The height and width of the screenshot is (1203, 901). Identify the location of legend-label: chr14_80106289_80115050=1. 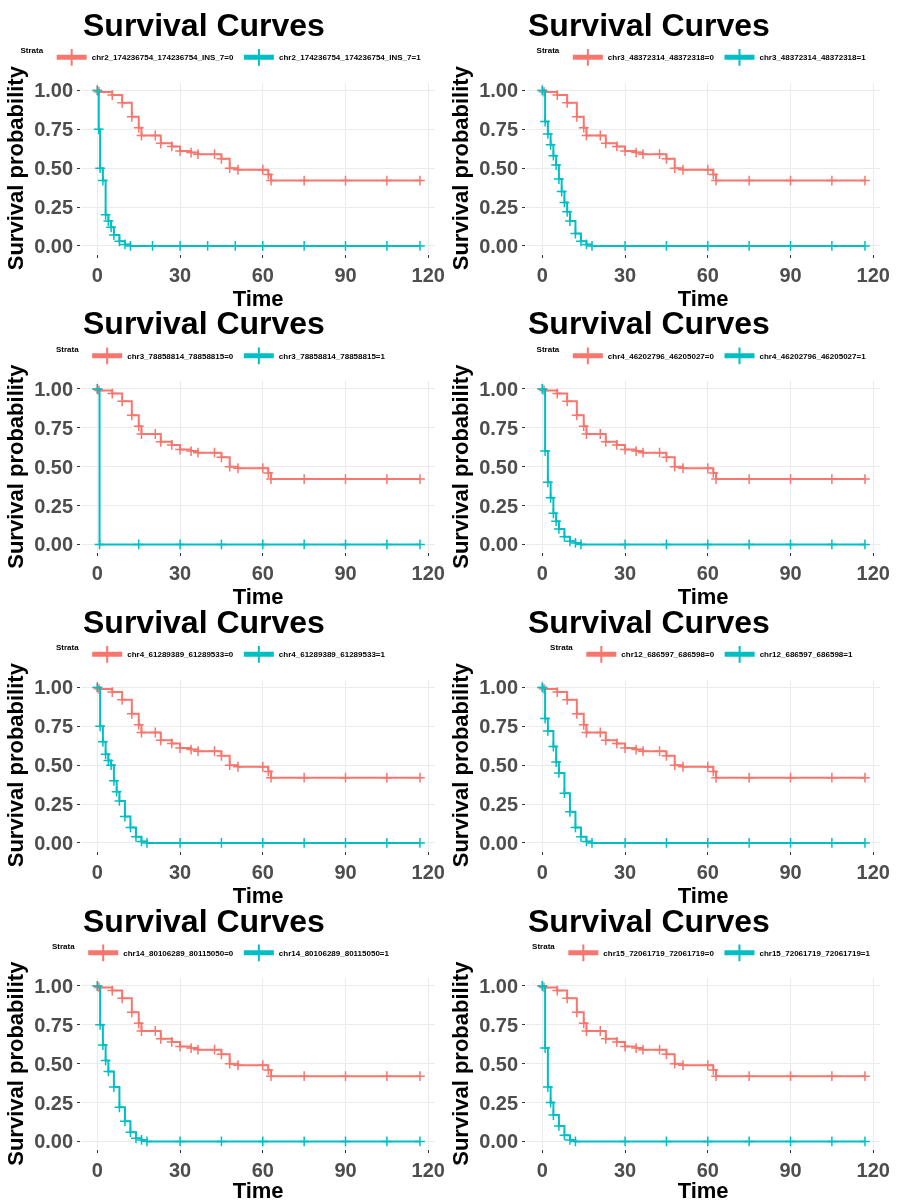
(334, 953).